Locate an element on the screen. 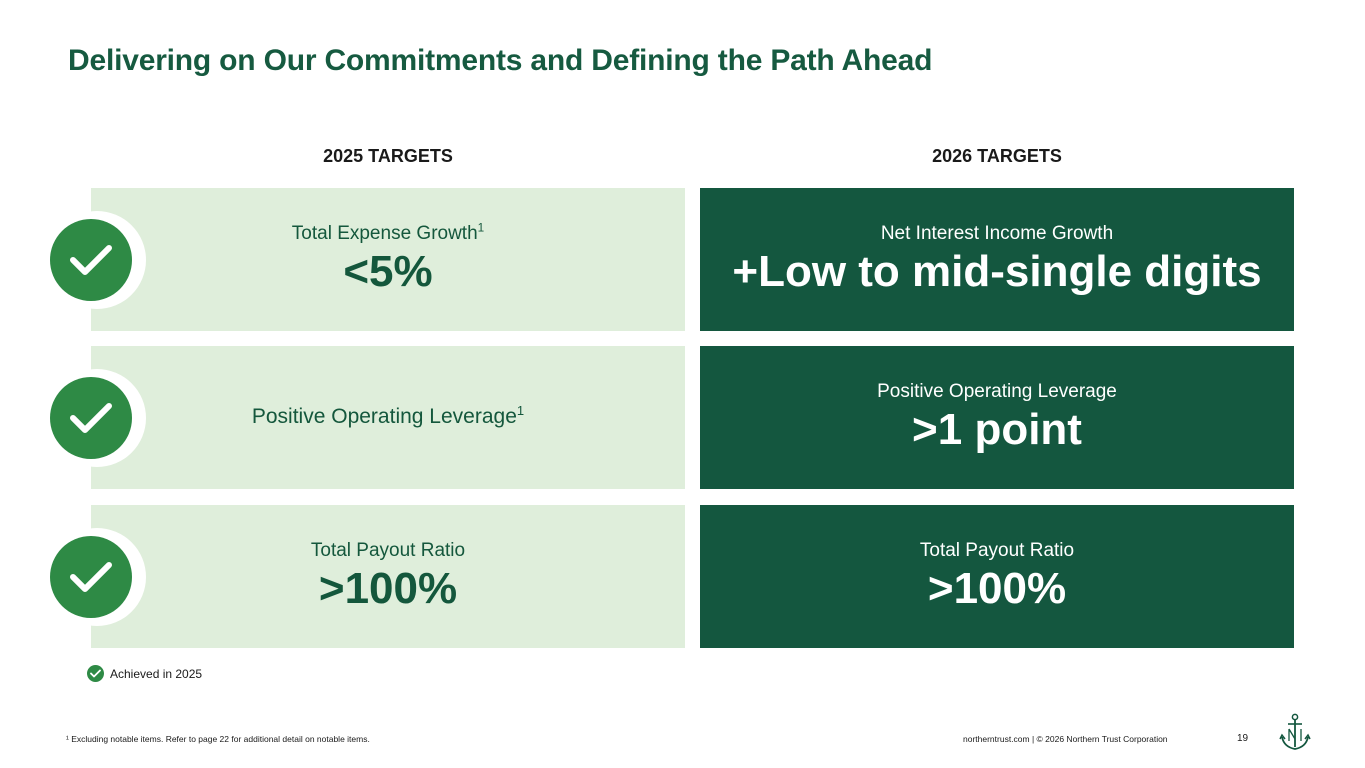 The width and height of the screenshot is (1365, 768). target-2026-operating-leverage: Positive Operating Leverage >1 point is located at coordinates (997, 417).